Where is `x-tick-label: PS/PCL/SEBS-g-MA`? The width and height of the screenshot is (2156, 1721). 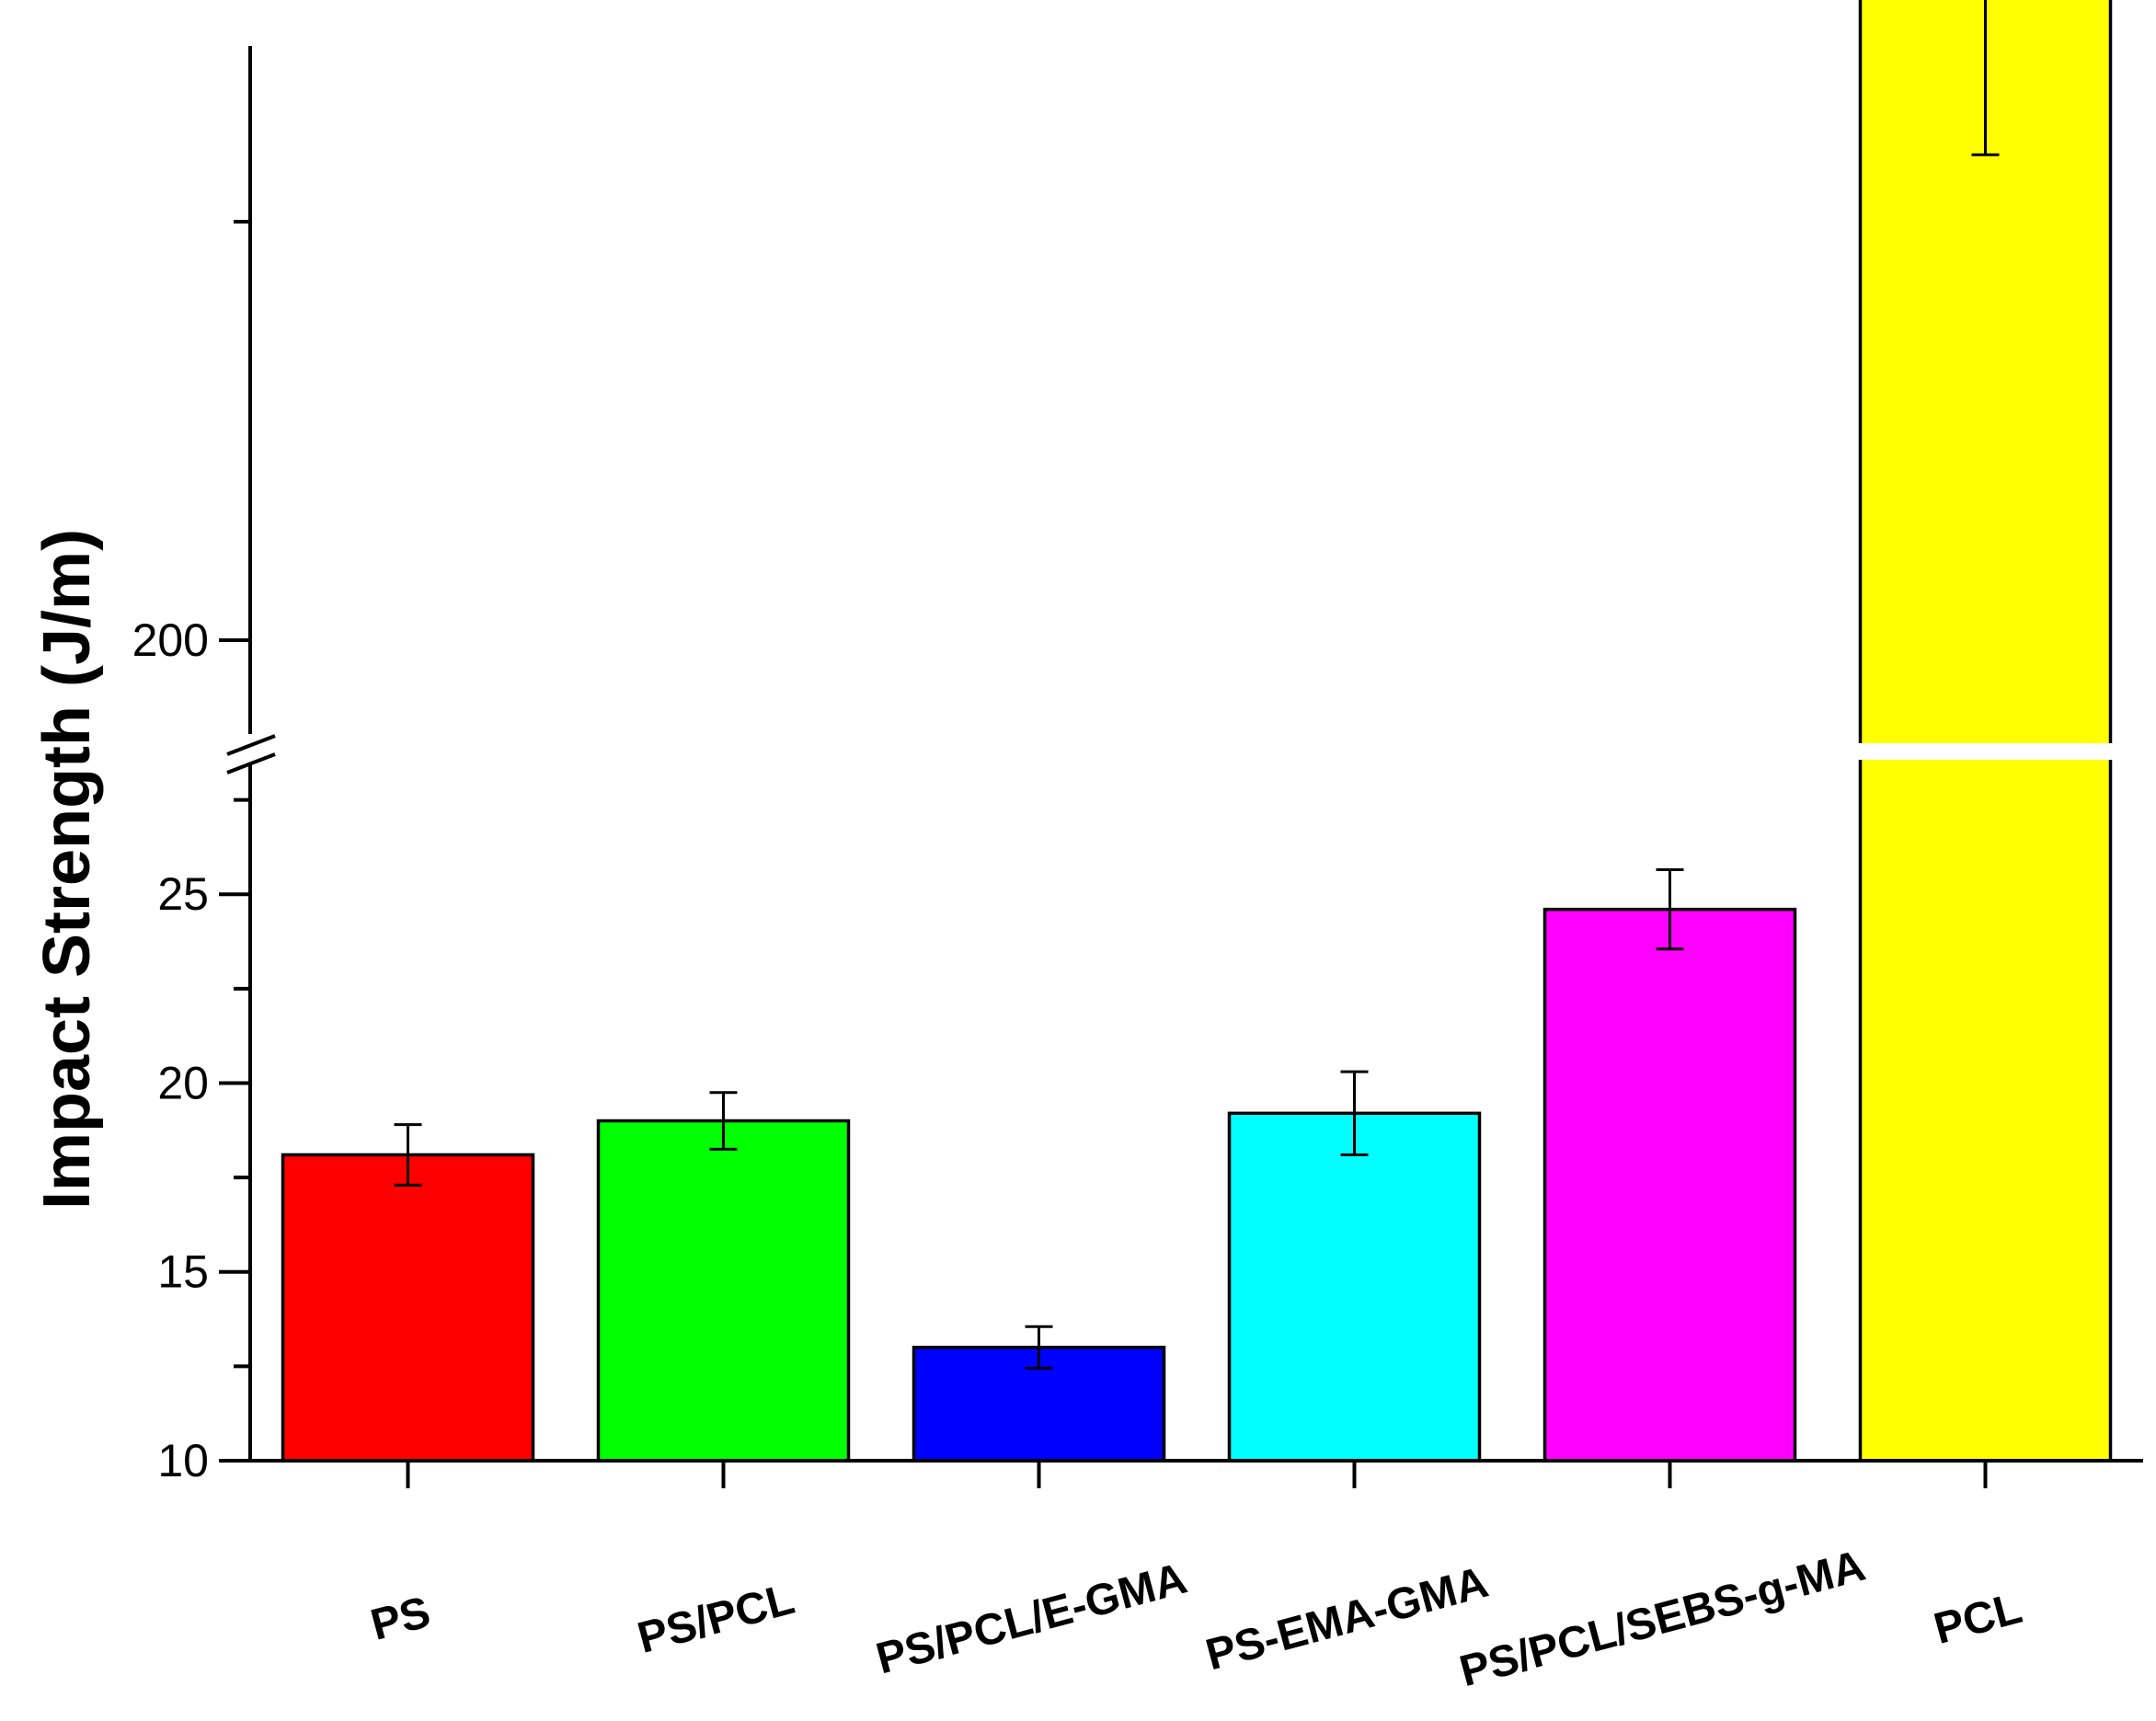
x-tick-label: PS/PCL/SEBS-g-MA is located at coordinates (1663, 1619).